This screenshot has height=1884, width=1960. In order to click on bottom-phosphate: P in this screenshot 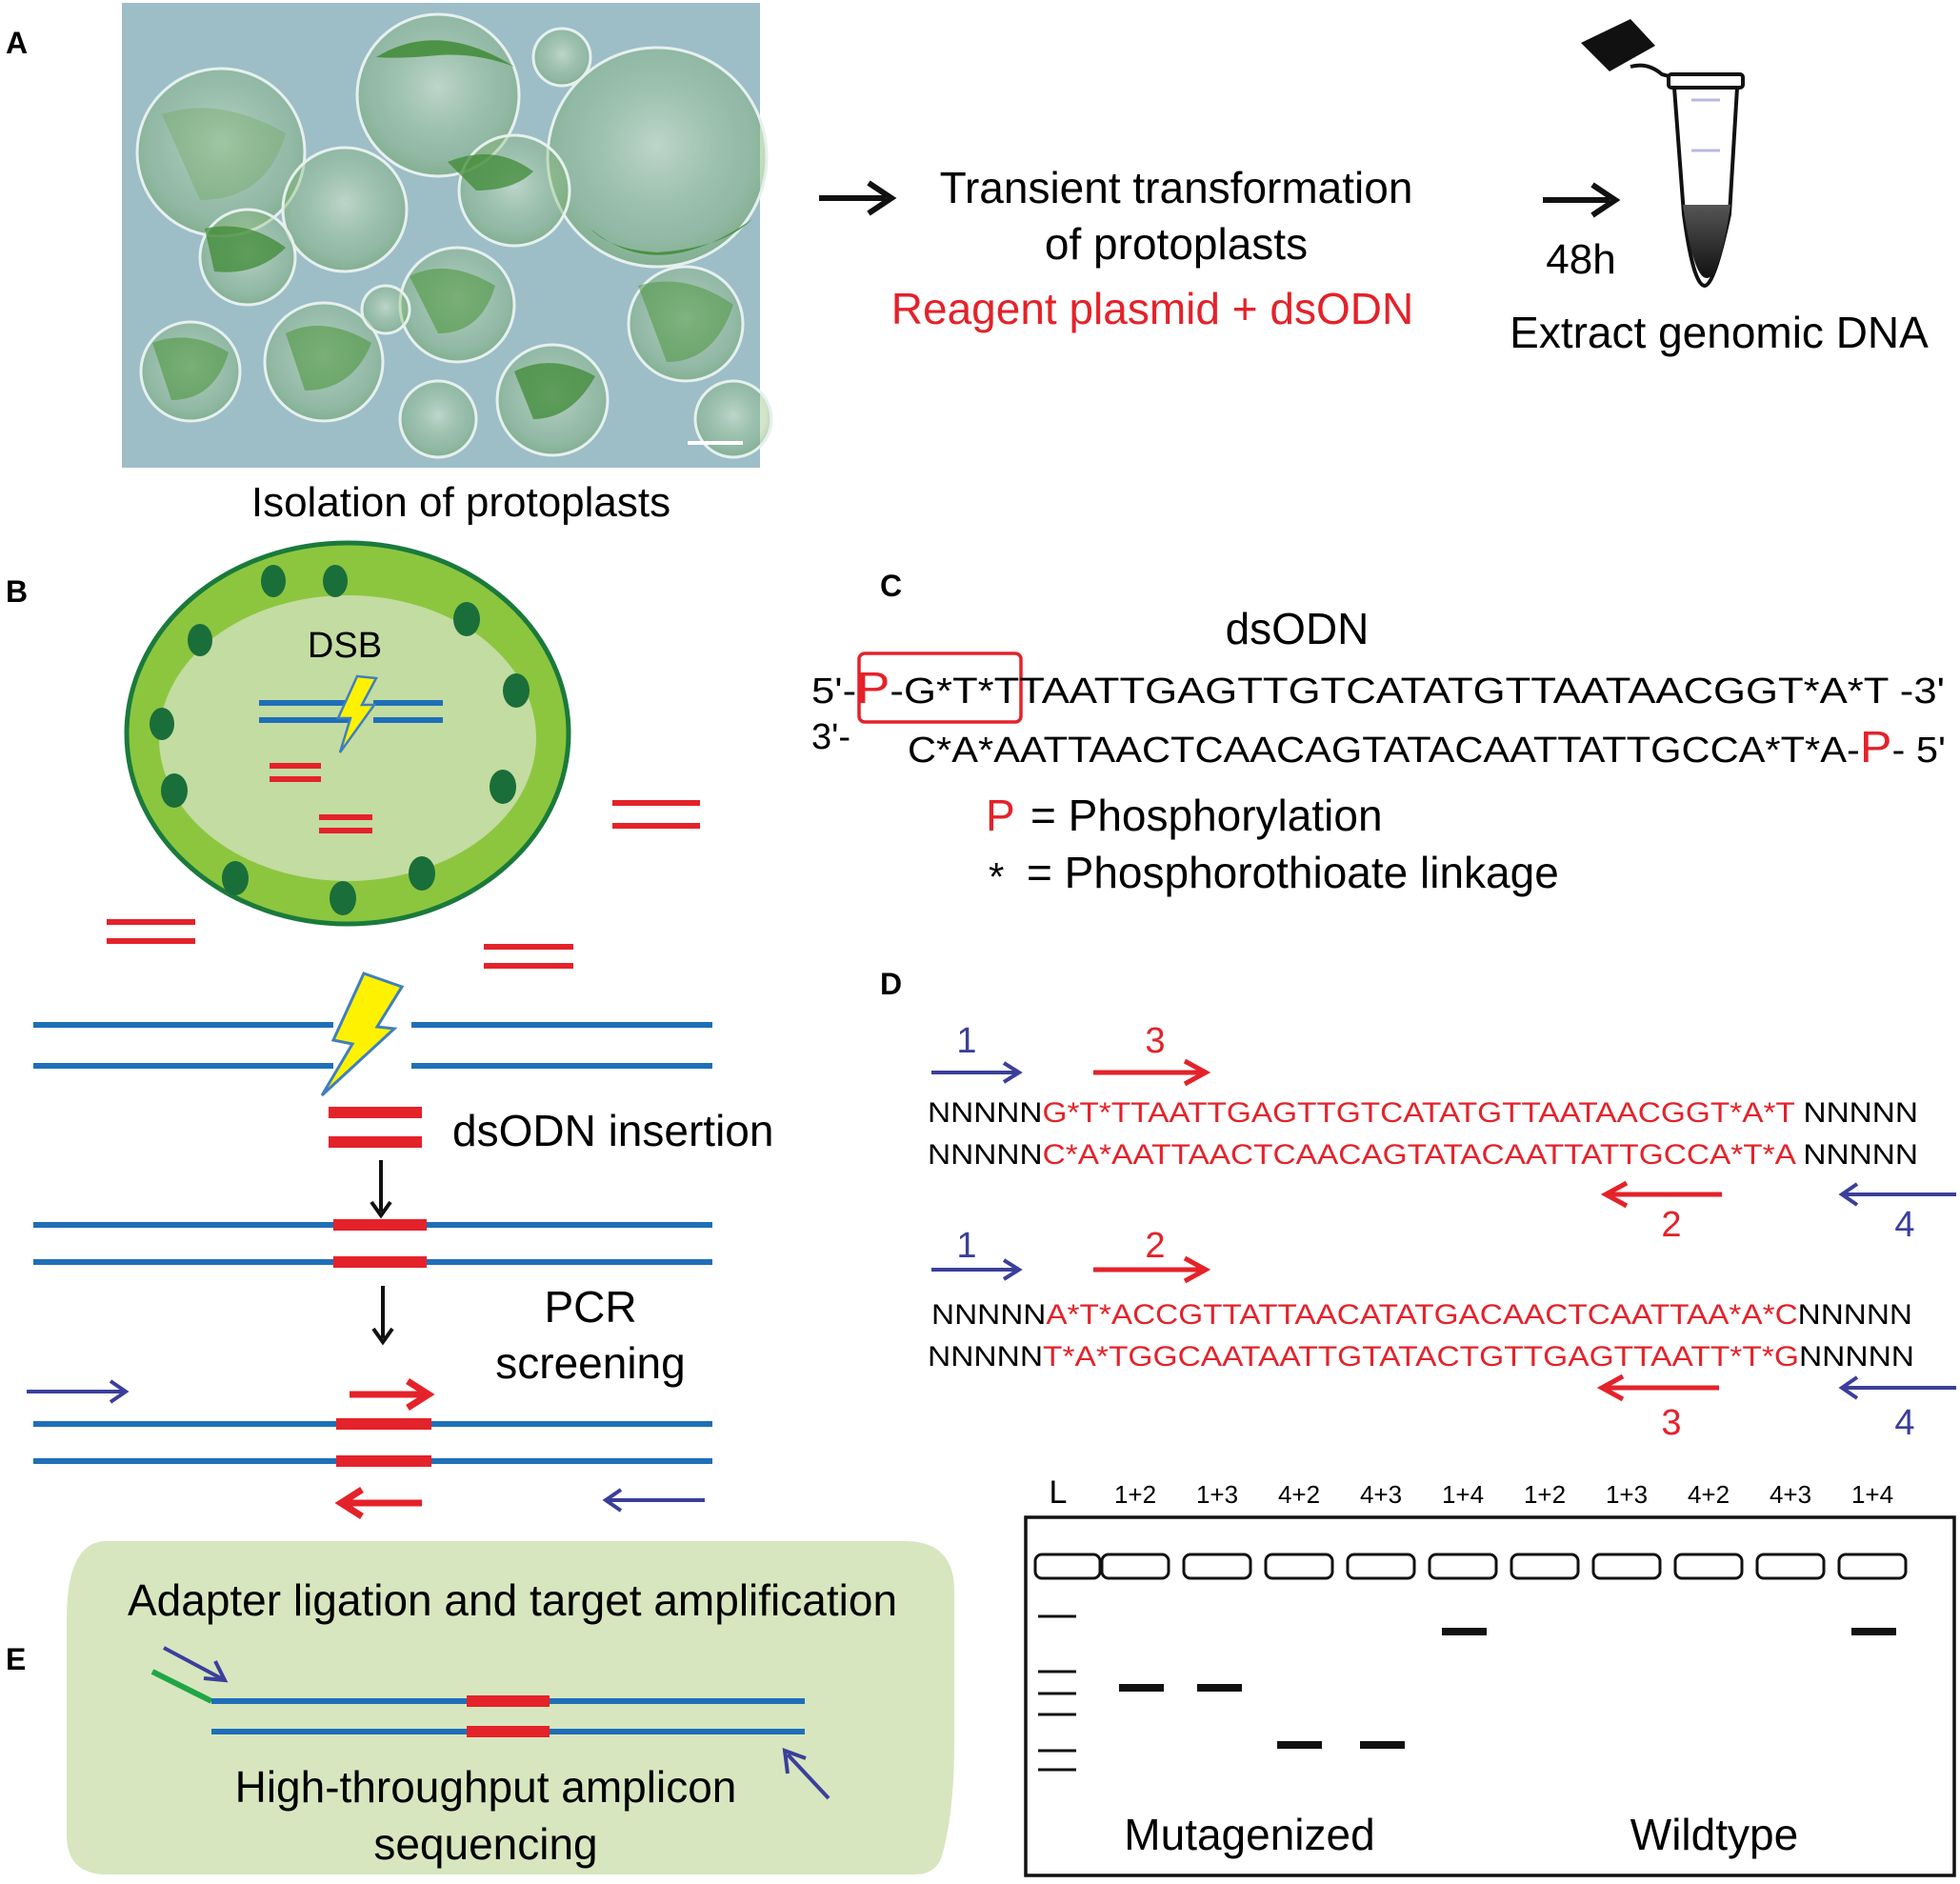, I will do `click(1876, 747)`.